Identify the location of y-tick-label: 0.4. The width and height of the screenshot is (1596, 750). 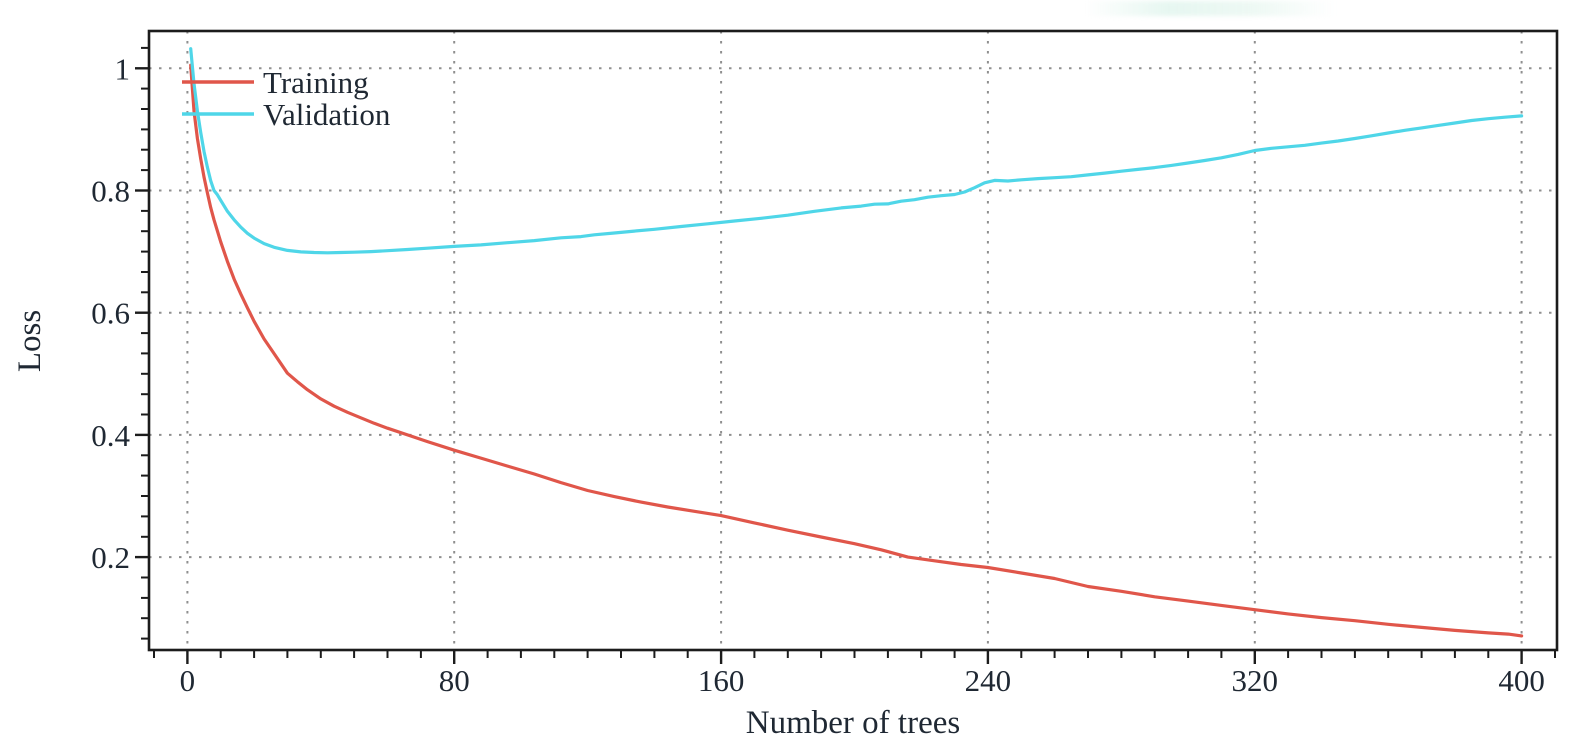
(110, 435).